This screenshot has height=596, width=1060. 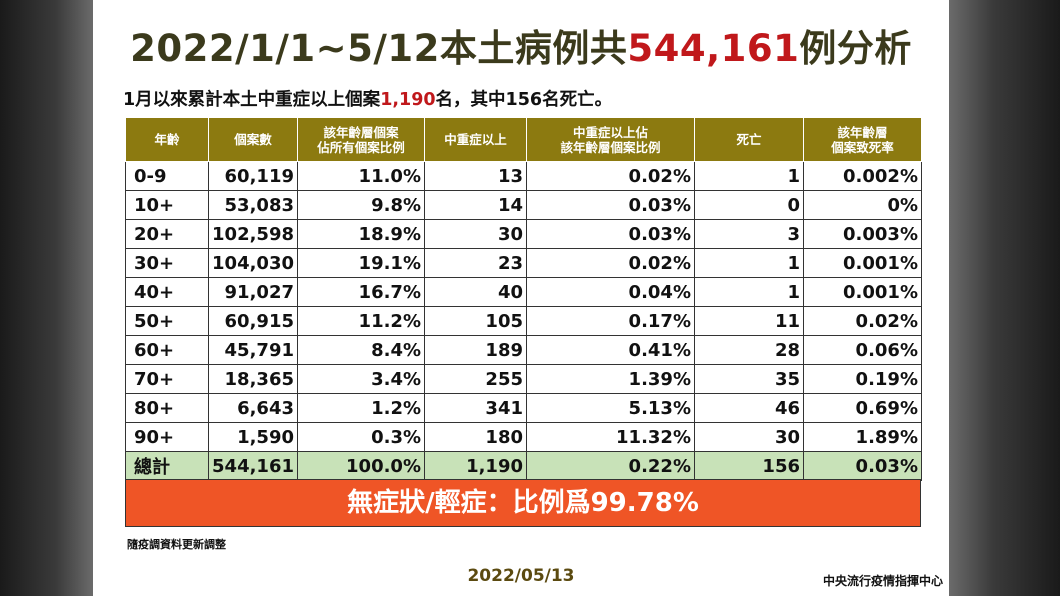 What do you see at coordinates (749, 466) in the screenshot?
I see `cell-deaths: 156` at bounding box center [749, 466].